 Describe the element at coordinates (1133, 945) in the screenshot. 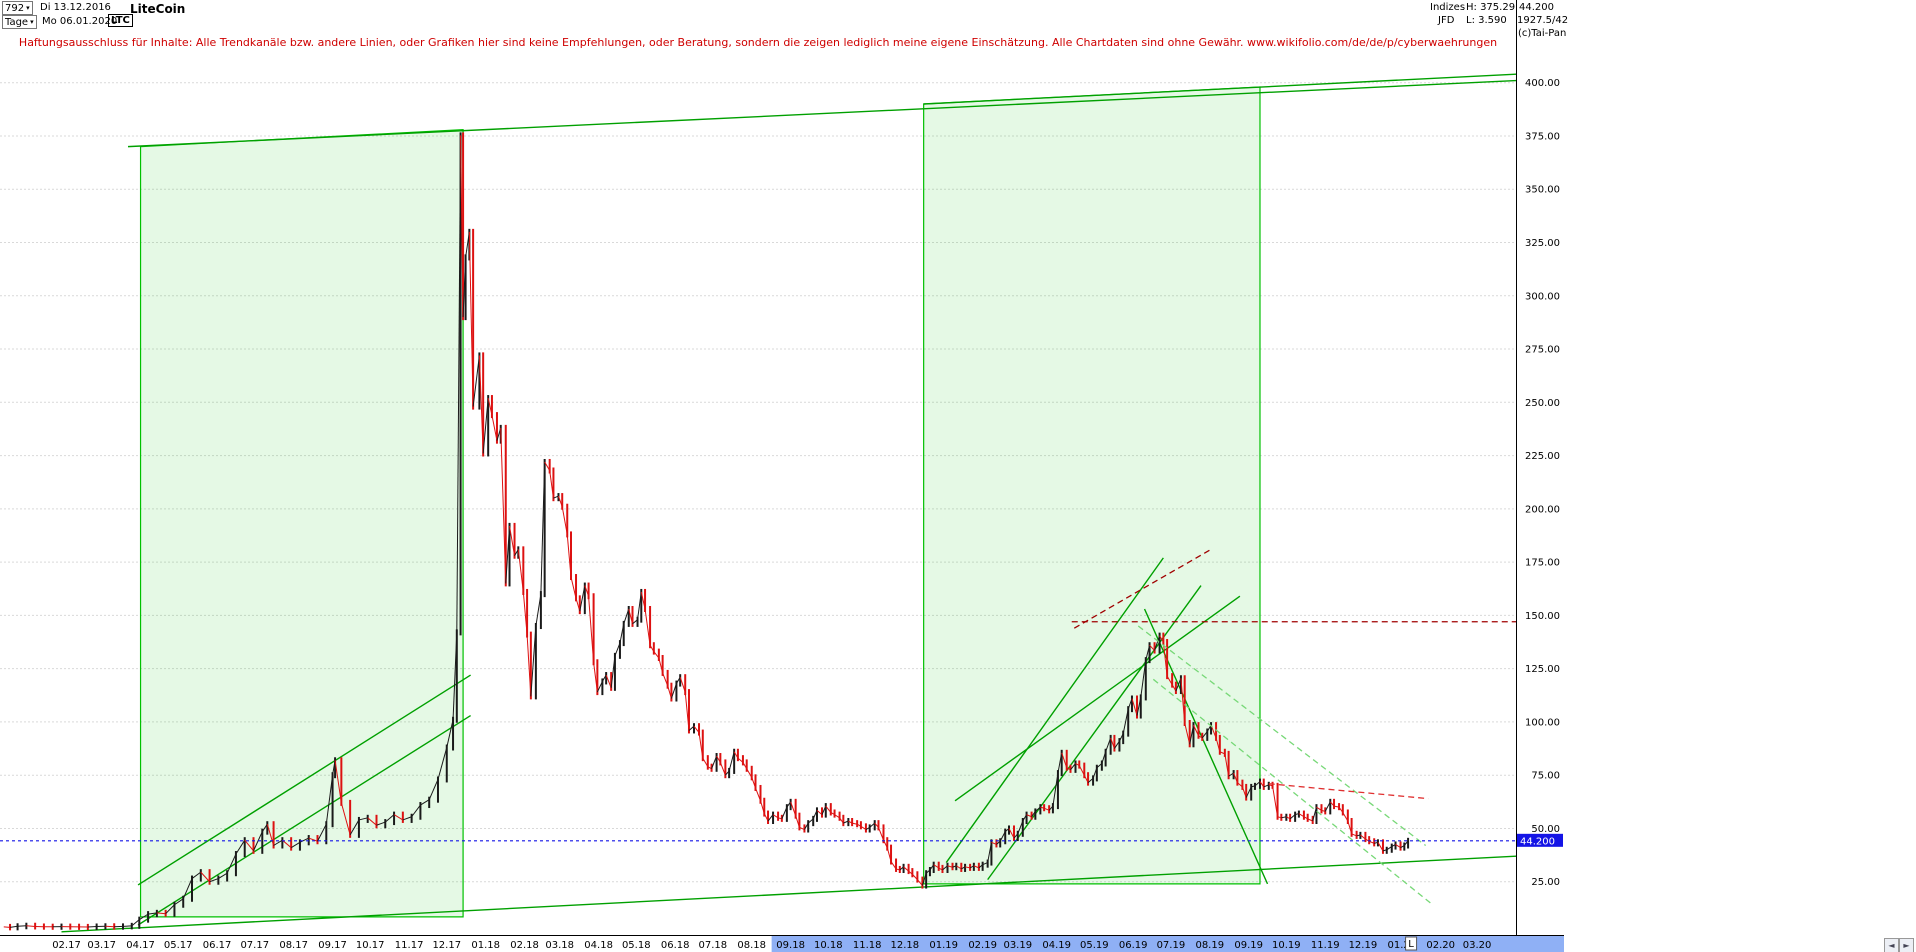

I see `x-tick-label: 06.19` at that location.